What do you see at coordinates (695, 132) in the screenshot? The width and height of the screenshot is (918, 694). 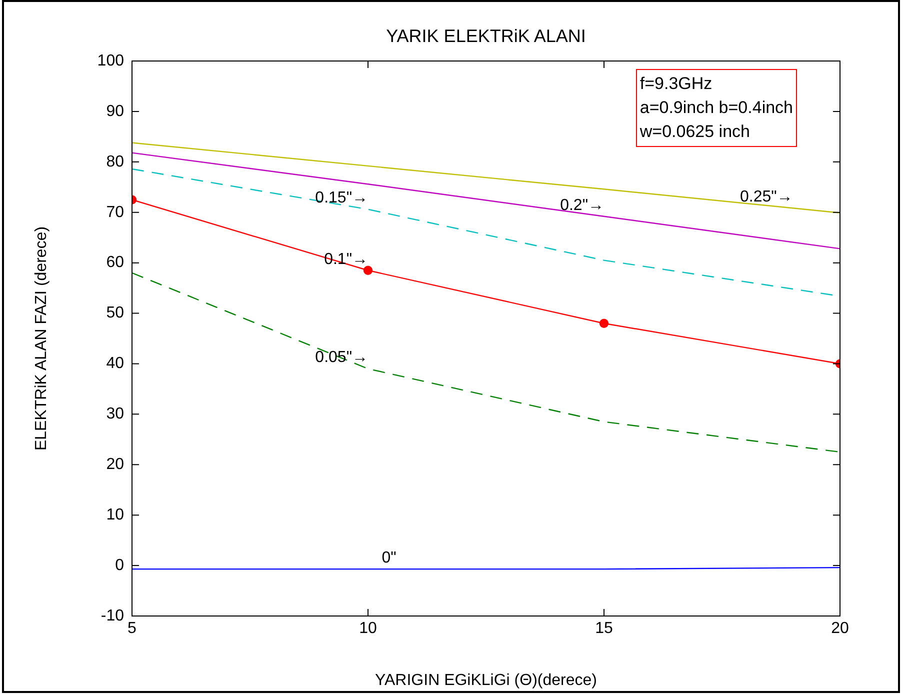 I see `annotation: w=0.0625 inch` at bounding box center [695, 132].